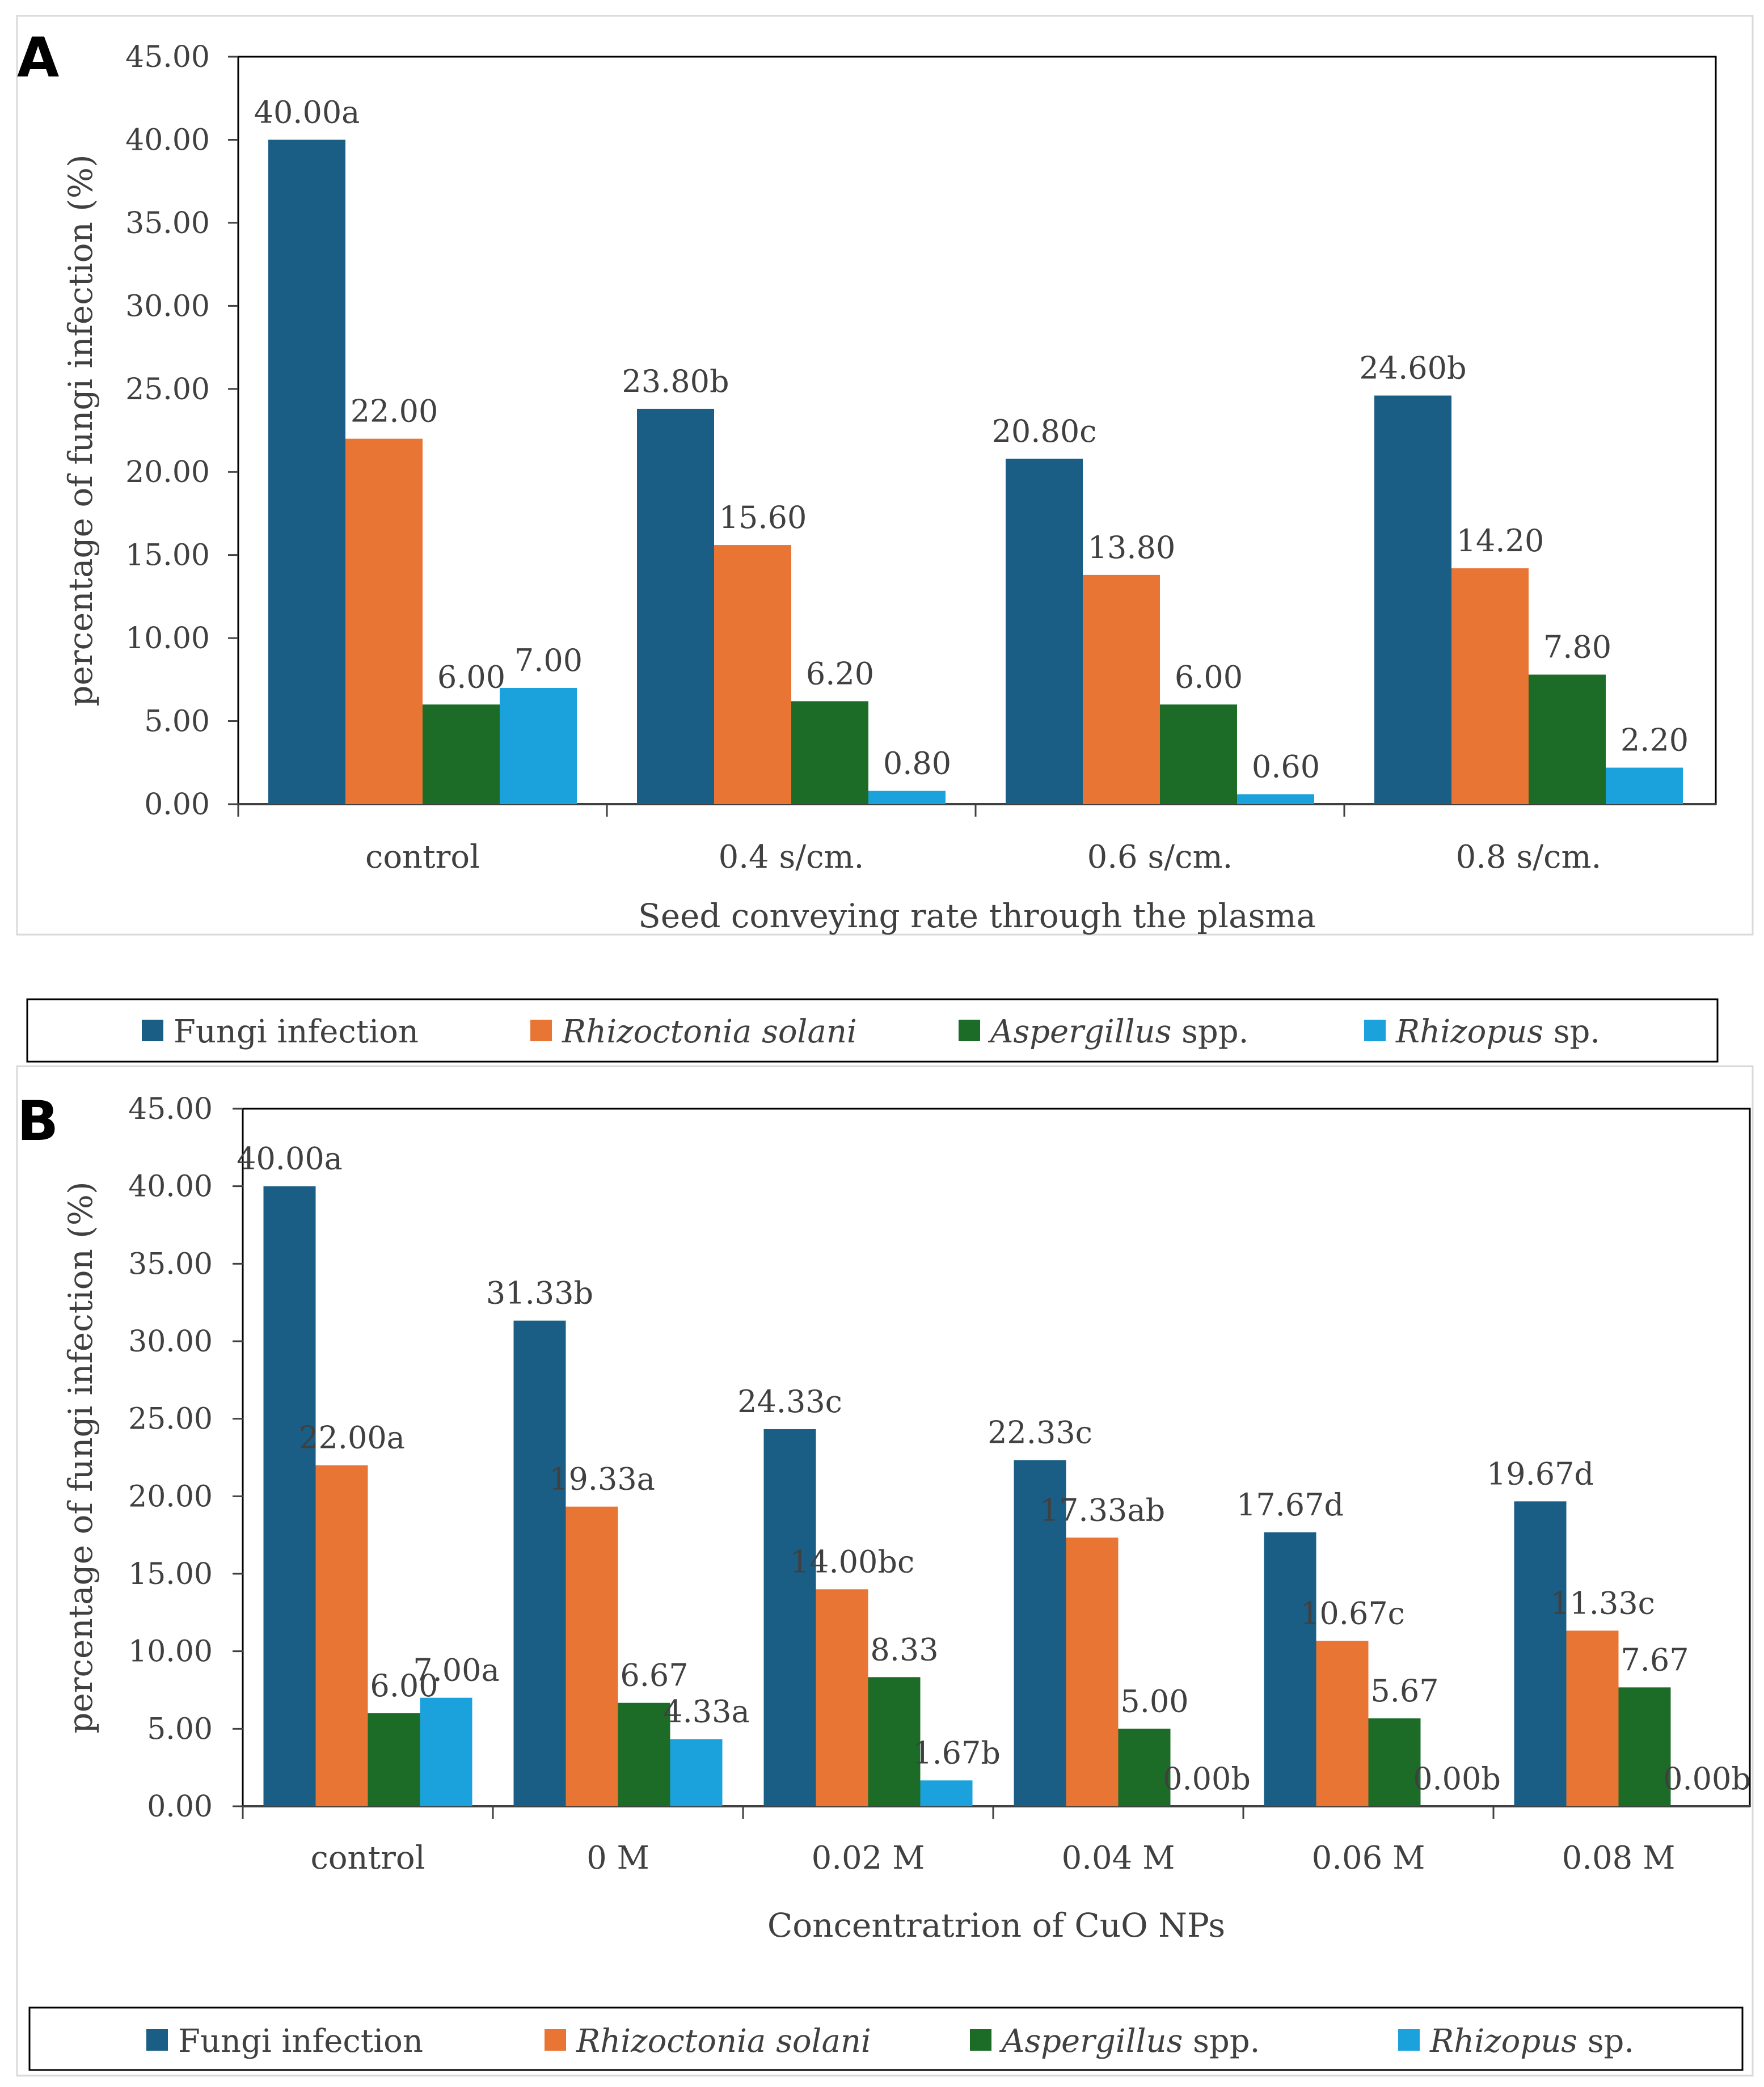 Image resolution: width=1764 pixels, height=2087 pixels. Describe the element at coordinates (980, 2040) in the screenshot. I see `legend-swatch-aspergillus` at that location.